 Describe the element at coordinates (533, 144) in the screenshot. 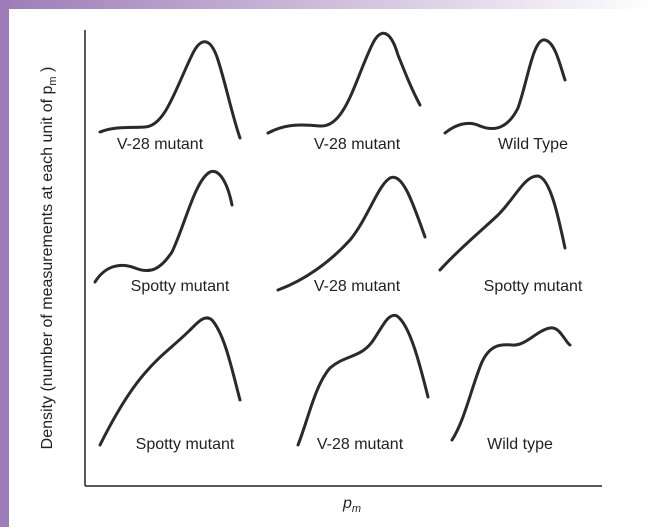

I see `panel-label: Wild Type` at that location.